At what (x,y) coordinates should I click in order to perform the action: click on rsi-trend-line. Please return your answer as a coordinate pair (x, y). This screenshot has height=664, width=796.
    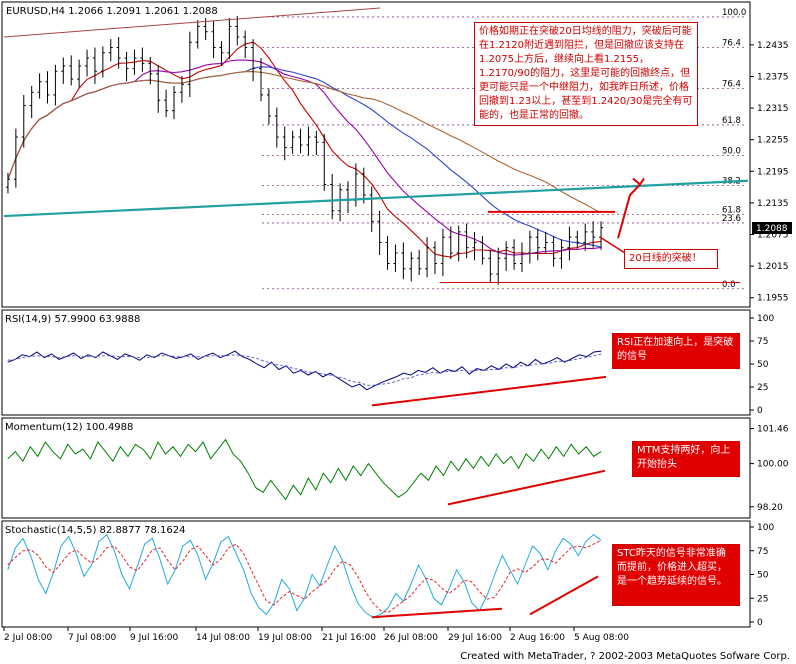
    Looking at the image, I should click on (489, 391).